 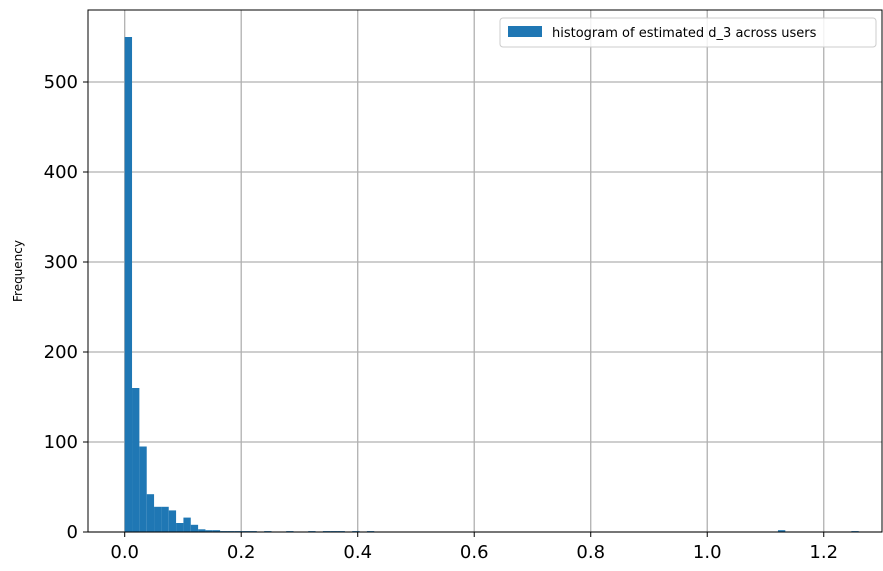 I want to click on legend-label: histogram of estimated d_3 across users, so click(x=684, y=33).